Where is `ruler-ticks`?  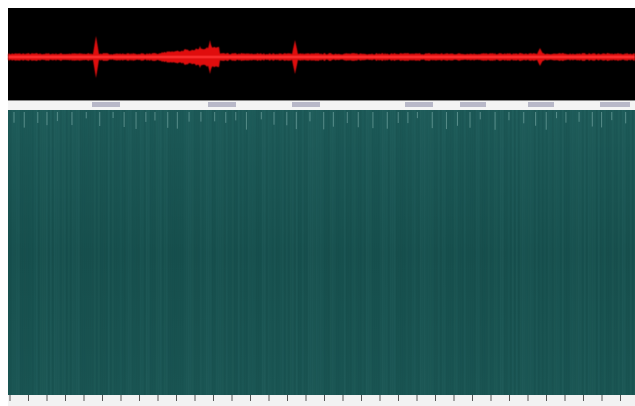 ruler-ticks is located at coordinates (315, 398).